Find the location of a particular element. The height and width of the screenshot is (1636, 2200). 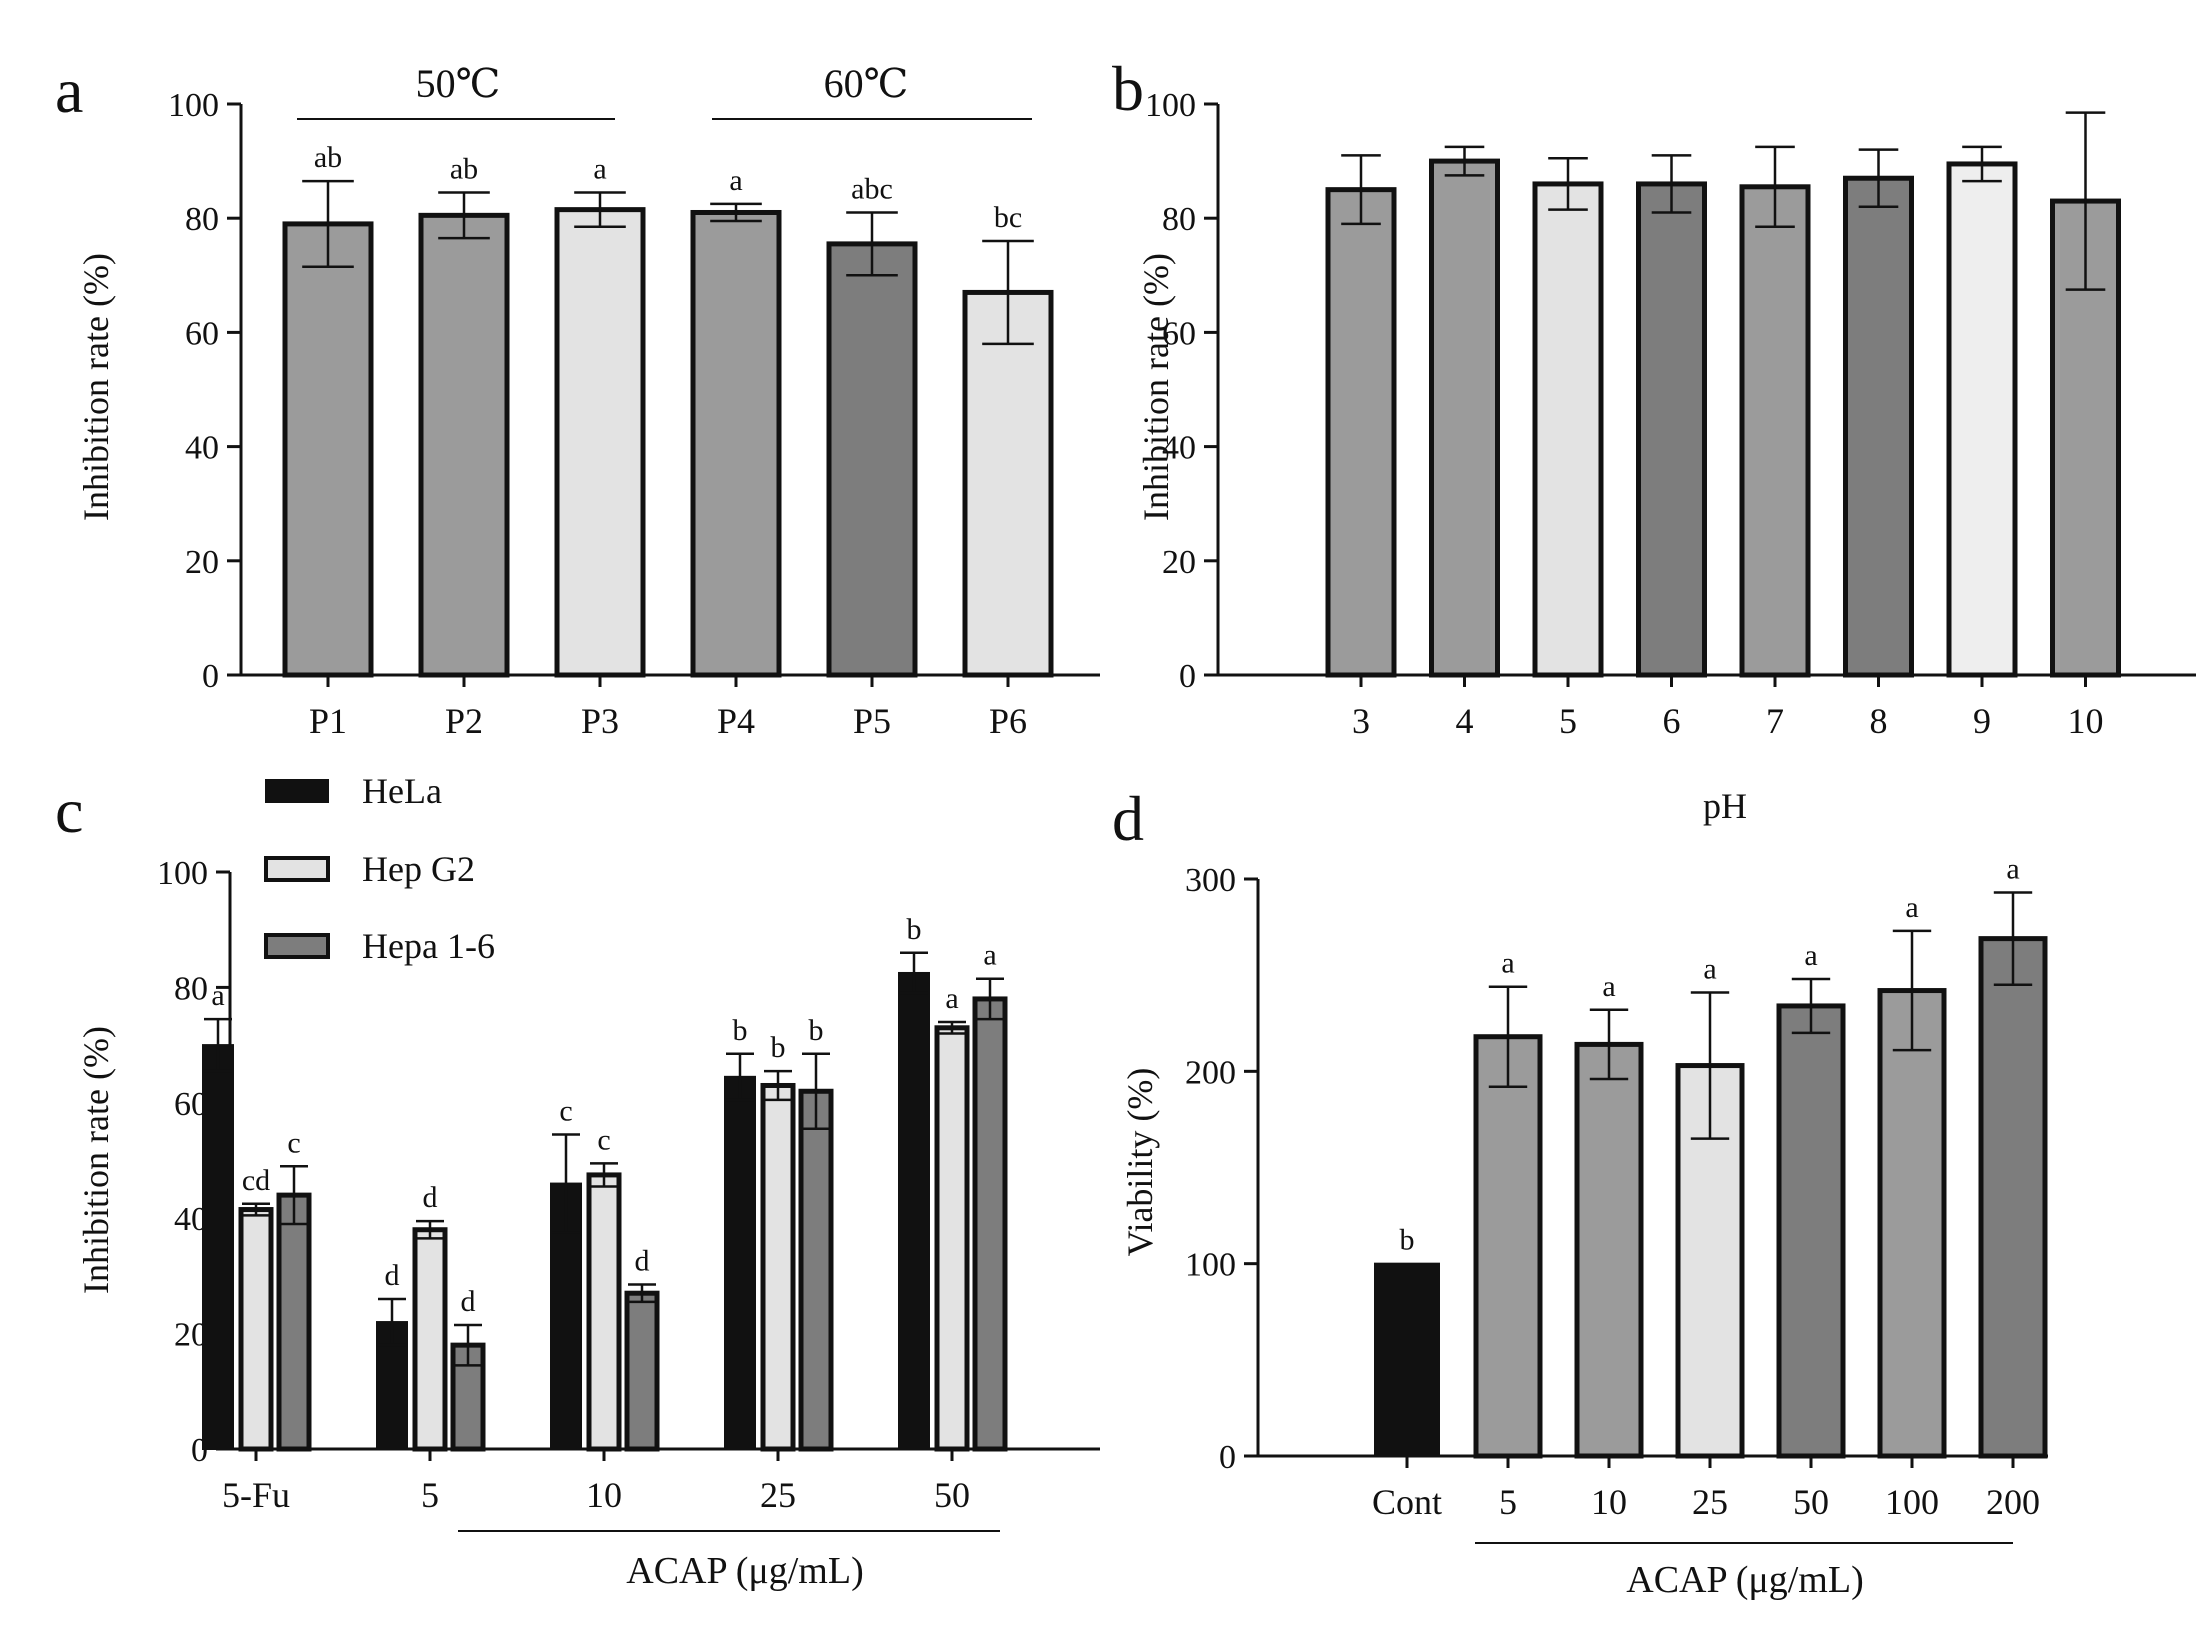

x-tick-label: 7 is located at coordinates (1775, 721).